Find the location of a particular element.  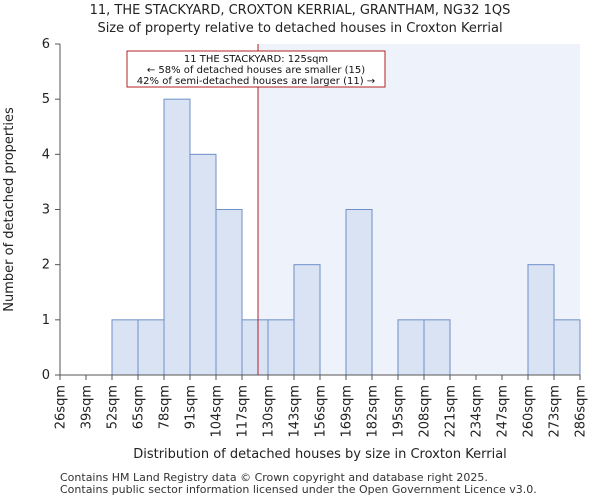

y-axis-label: Number of detached properties is located at coordinates (9, 209).